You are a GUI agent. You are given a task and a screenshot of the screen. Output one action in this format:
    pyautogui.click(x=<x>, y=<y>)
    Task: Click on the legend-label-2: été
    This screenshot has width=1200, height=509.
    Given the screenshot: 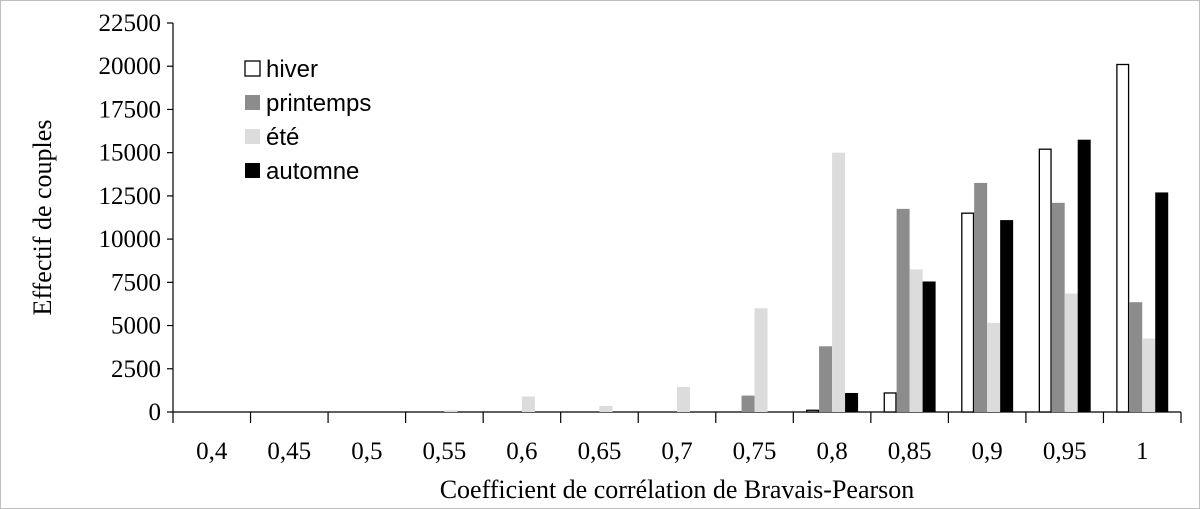 What is the action you would take?
    pyautogui.click(x=282, y=137)
    